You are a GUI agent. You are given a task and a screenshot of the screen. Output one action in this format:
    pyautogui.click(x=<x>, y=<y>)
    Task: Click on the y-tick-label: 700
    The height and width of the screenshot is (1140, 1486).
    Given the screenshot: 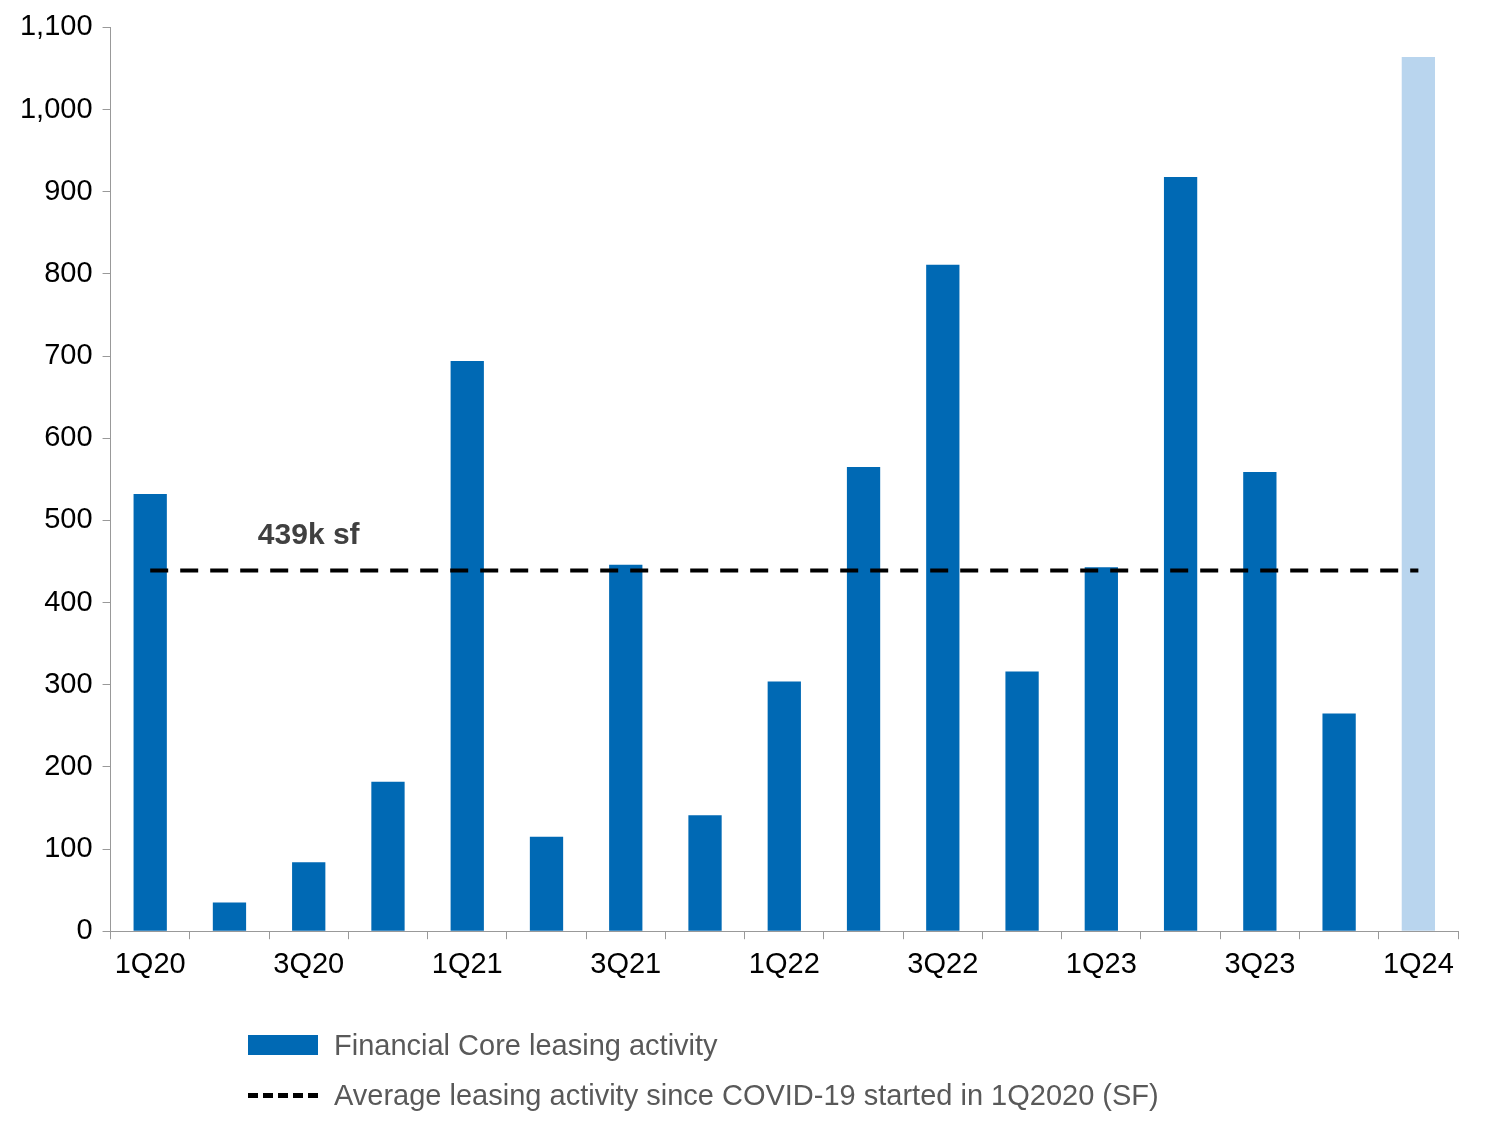 What is the action you would take?
    pyautogui.click(x=68, y=354)
    